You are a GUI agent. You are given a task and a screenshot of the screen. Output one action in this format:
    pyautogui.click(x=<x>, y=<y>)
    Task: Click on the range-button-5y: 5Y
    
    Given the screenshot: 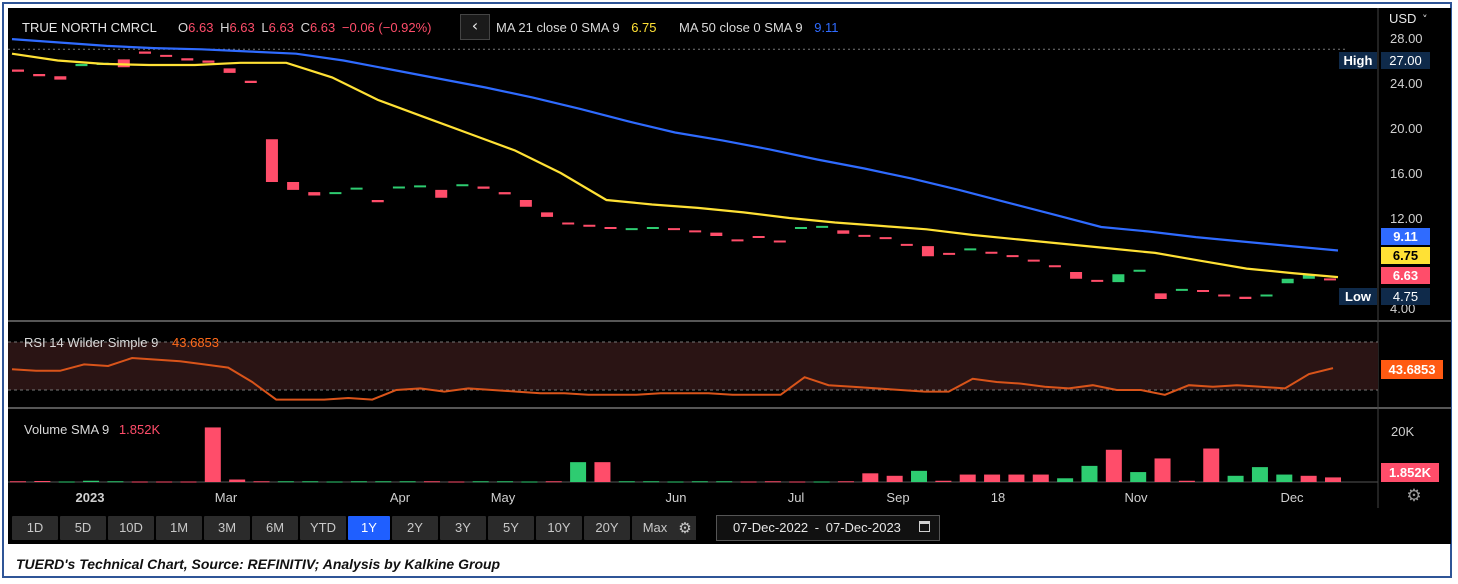 What is the action you would take?
    pyautogui.click(x=511, y=528)
    